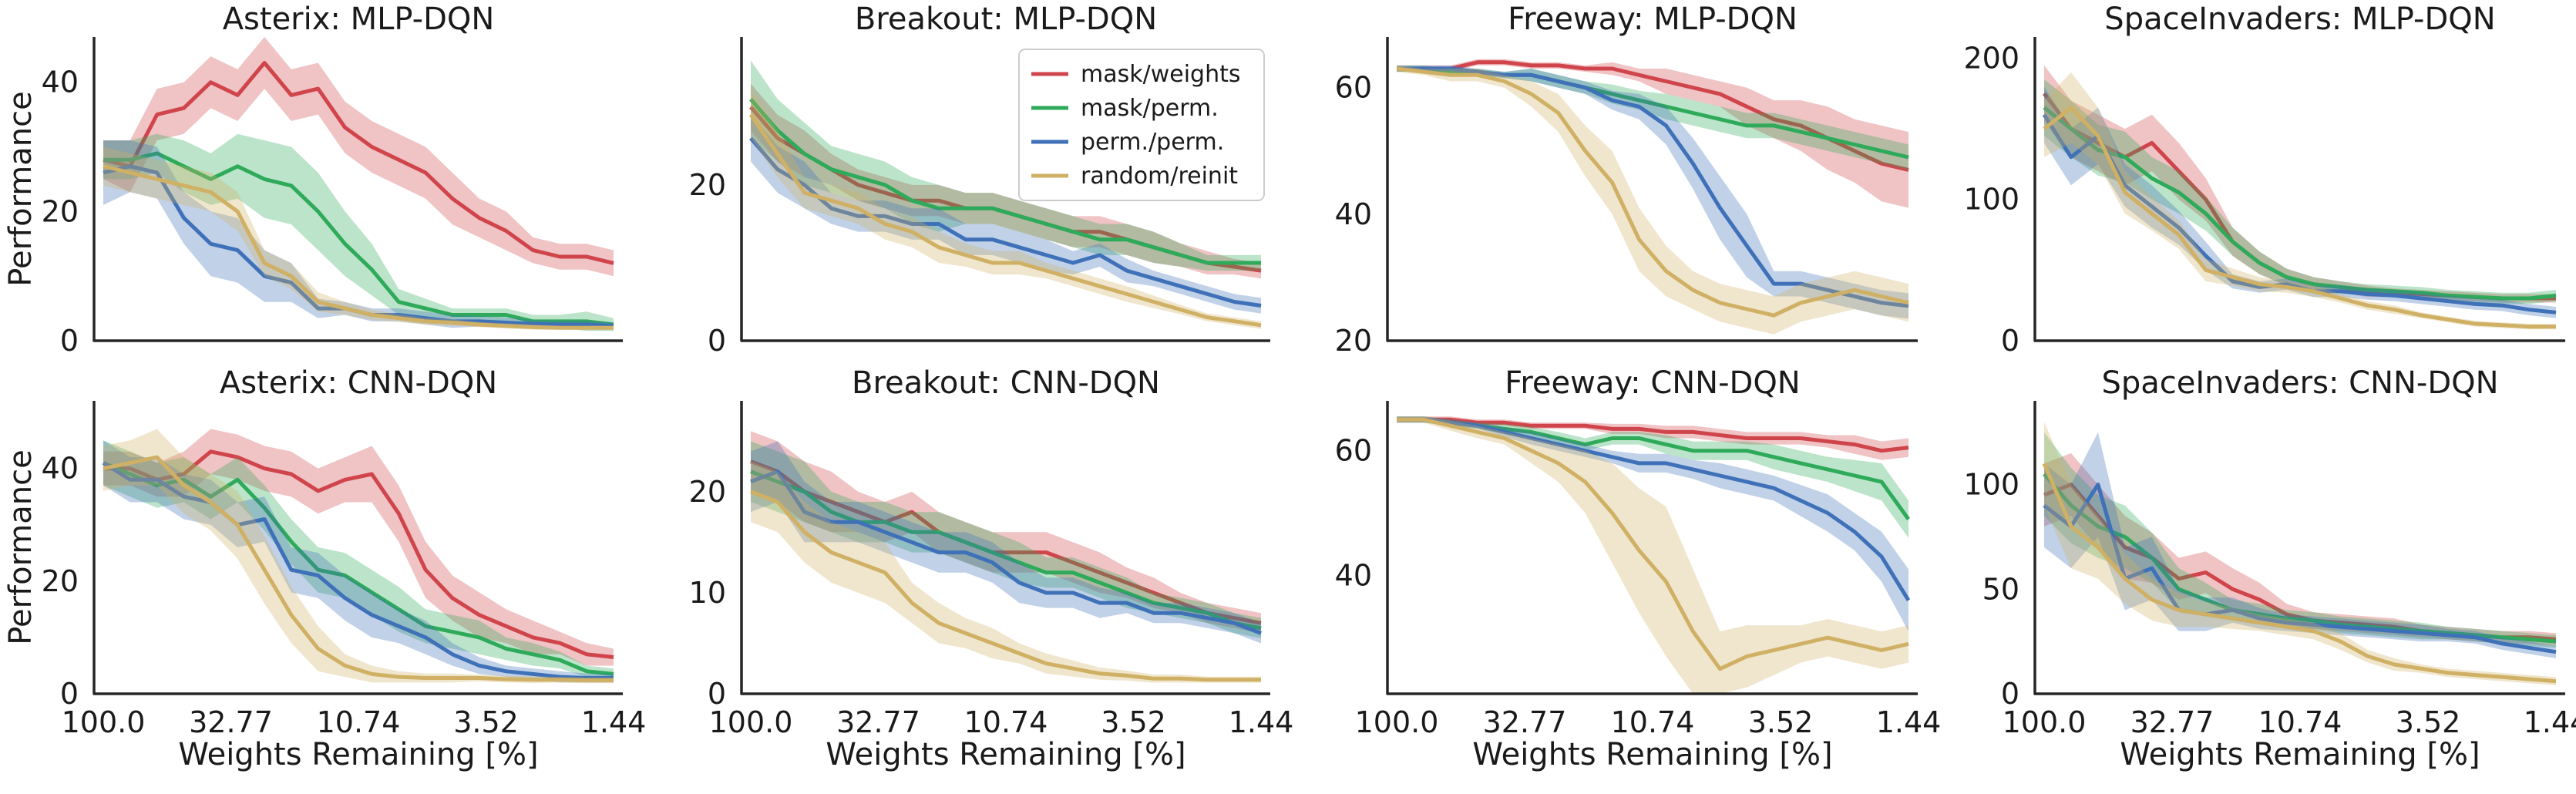 This screenshot has height=794, width=2576. I want to click on panel-title: Freeway: CNN-DQN, so click(1652, 383).